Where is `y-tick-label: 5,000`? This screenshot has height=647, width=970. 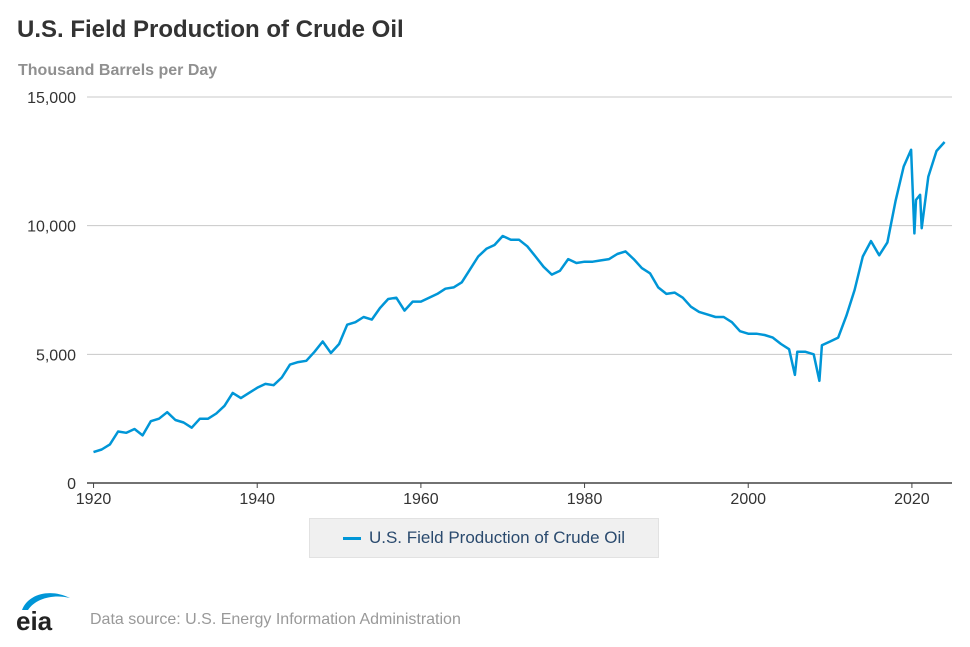
y-tick-label: 5,000 is located at coordinates (56, 355).